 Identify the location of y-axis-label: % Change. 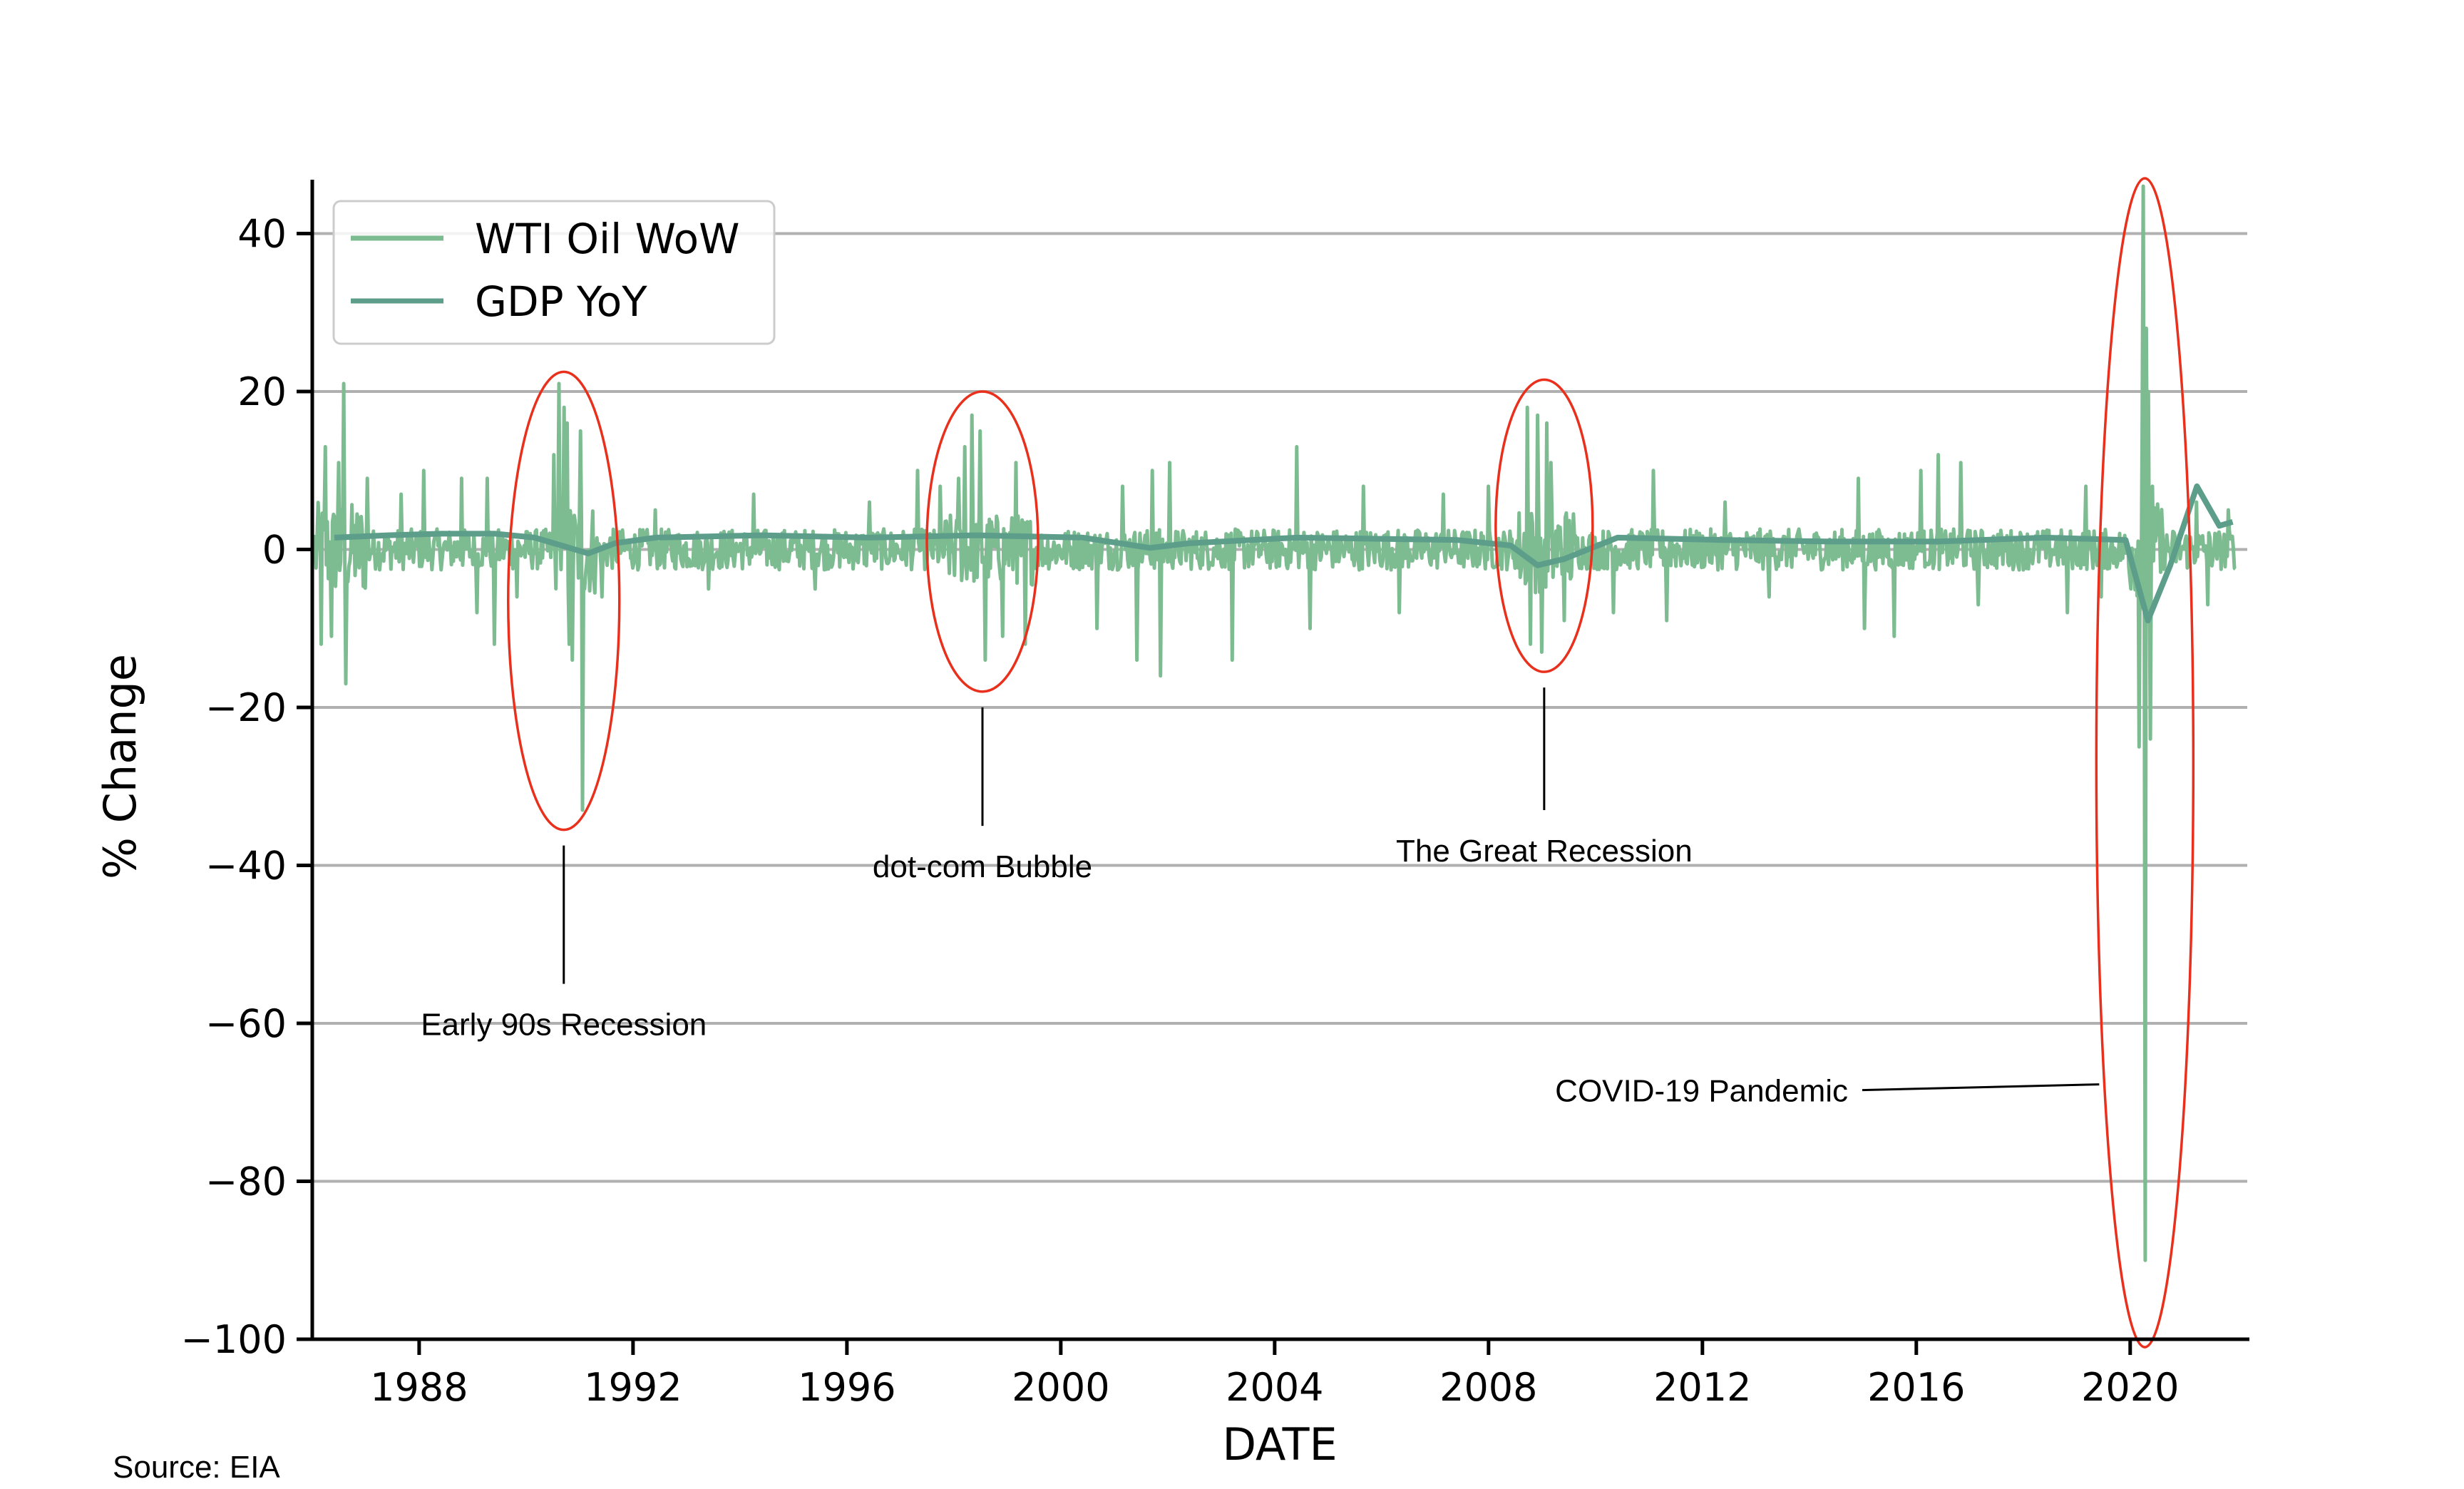
(120, 766).